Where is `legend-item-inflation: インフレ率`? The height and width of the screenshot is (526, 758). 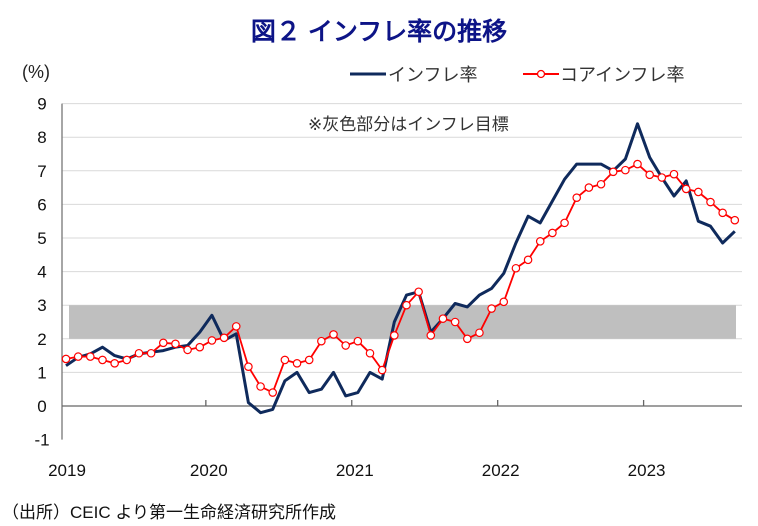
legend-item-inflation: インフレ率 is located at coordinates (412, 74).